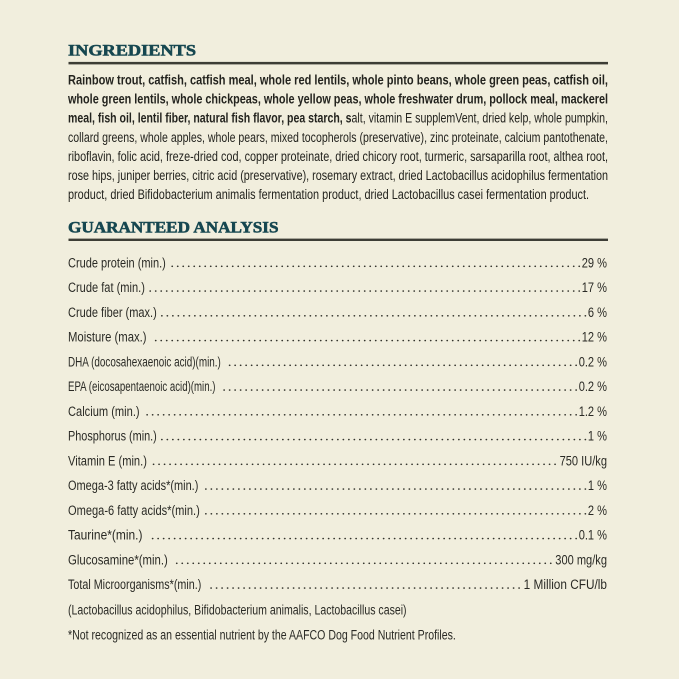 The height and width of the screenshot is (679, 679). What do you see at coordinates (594, 337) in the screenshot?
I see `svg-text: 12 %` at bounding box center [594, 337].